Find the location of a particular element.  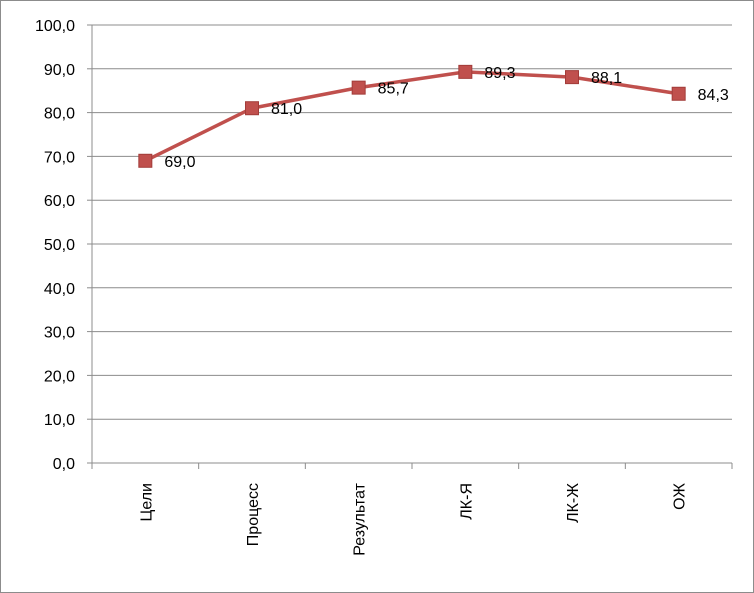

x-category-label: ОЖ is located at coordinates (680, 496).